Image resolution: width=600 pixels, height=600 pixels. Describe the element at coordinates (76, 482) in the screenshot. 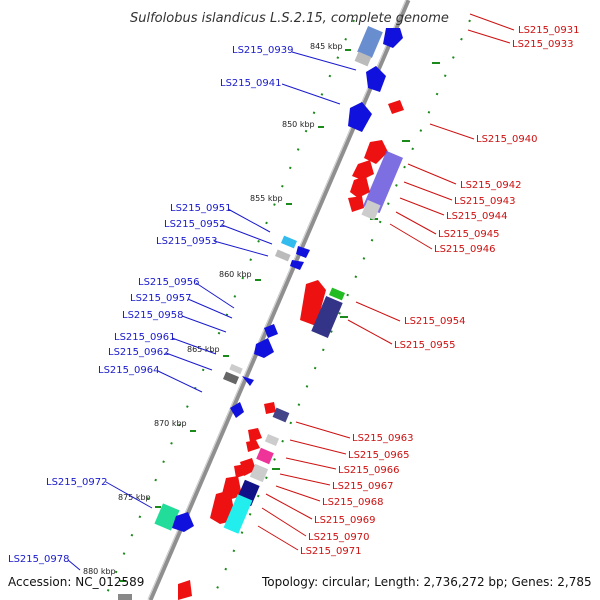

I see `gene-label: LS215_0972` at that location.